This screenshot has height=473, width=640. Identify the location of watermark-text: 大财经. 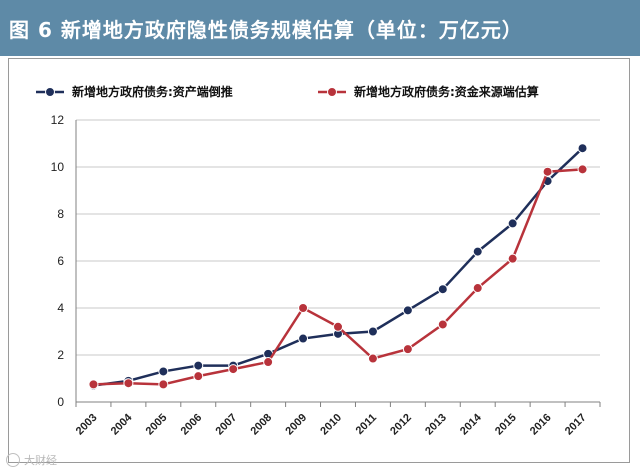
(40, 460).